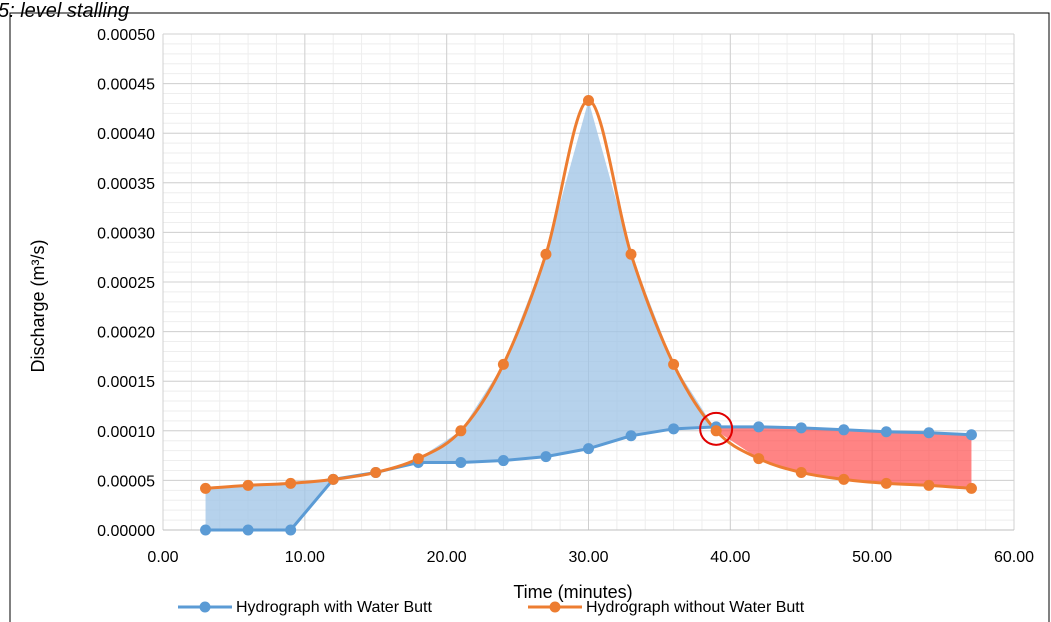 The width and height of the screenshot is (1051, 622). I want to click on crossover-highlight-circle, so click(716, 428).